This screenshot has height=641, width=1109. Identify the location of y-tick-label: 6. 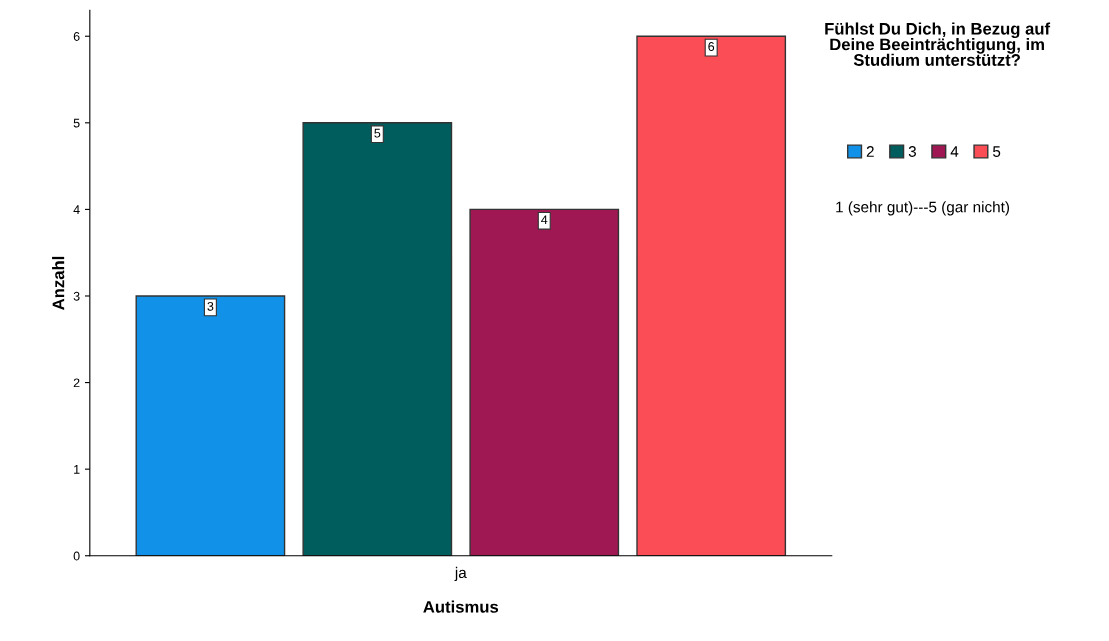
(76, 36).